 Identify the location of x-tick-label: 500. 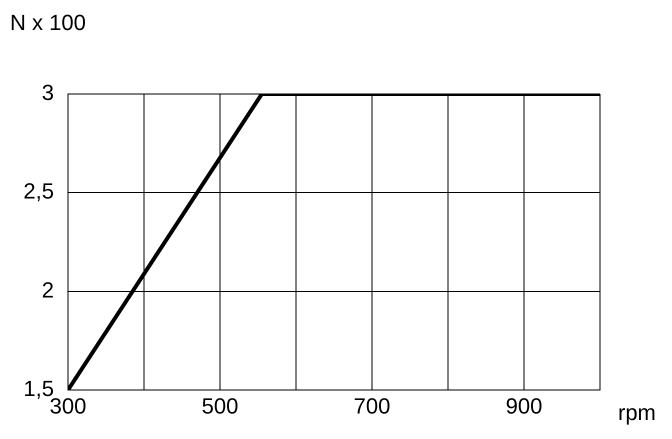
(220, 405).